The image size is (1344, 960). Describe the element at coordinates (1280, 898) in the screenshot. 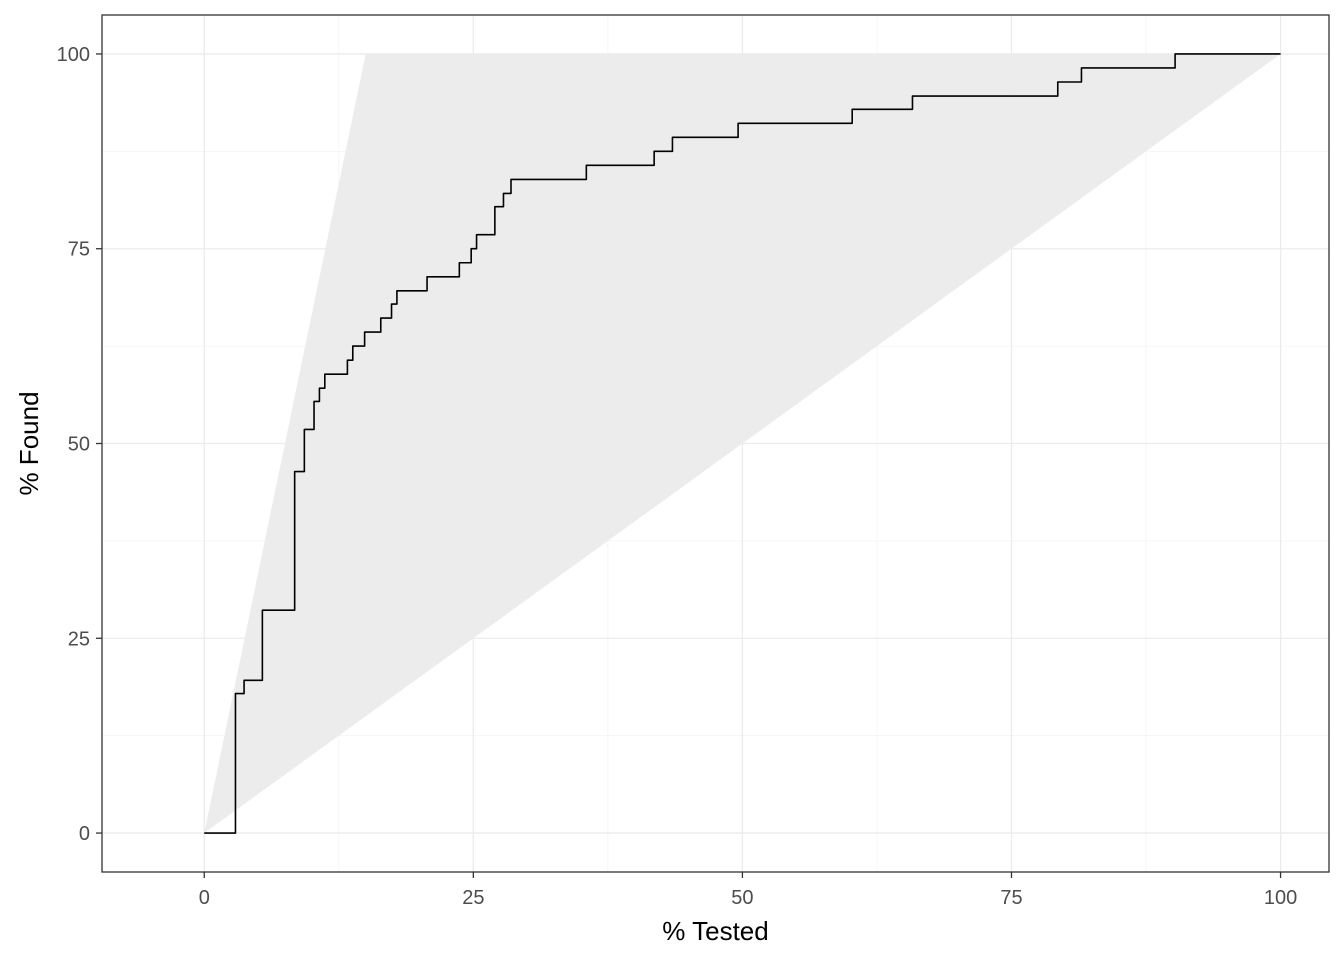

I see `x-tick-label: 100` at that location.